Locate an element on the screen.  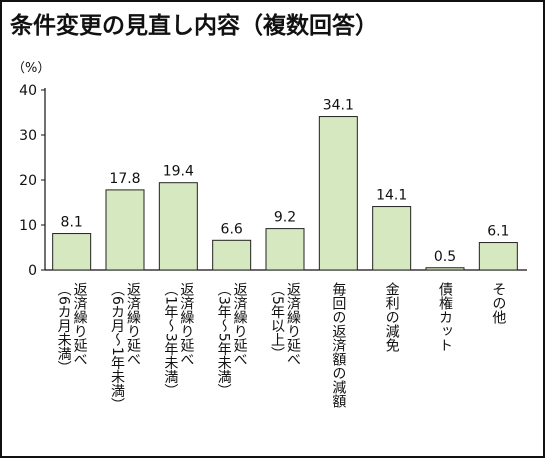
y-axis-label: （%） is located at coordinates (31, 68).